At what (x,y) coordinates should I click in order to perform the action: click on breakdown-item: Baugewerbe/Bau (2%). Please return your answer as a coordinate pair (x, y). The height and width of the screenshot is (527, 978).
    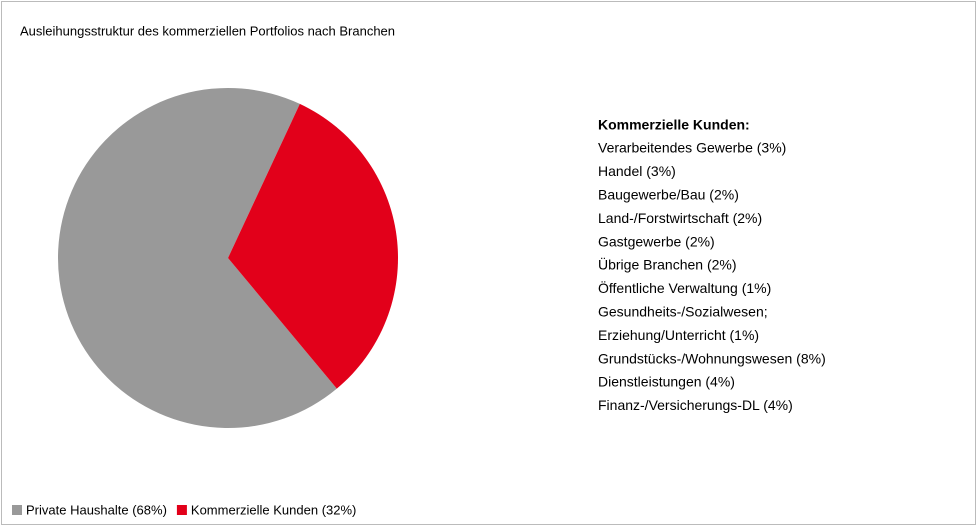
    Looking at the image, I should click on (668, 195).